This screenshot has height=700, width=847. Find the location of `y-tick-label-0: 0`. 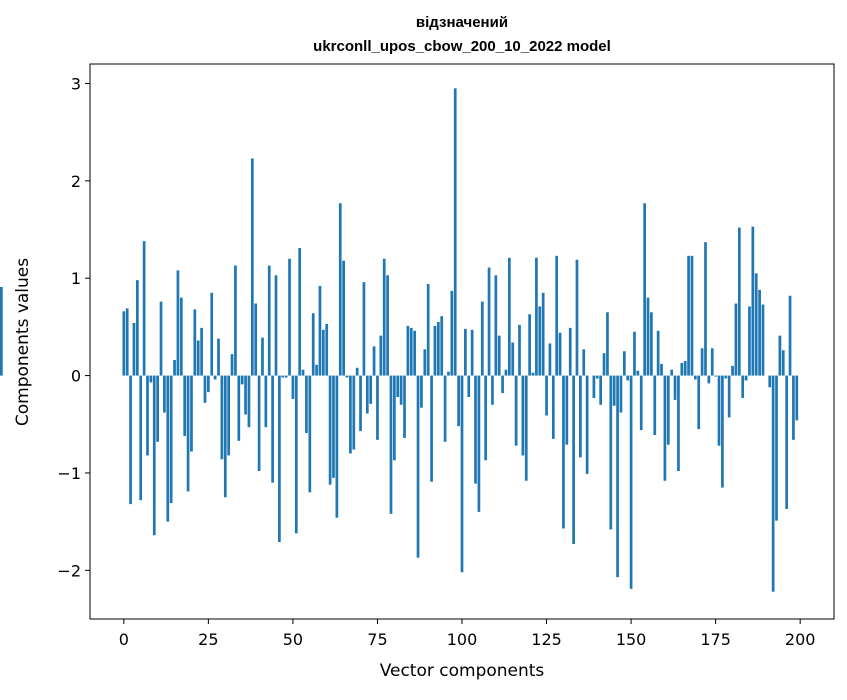

y-tick-label-0: 0 is located at coordinates (76, 376).